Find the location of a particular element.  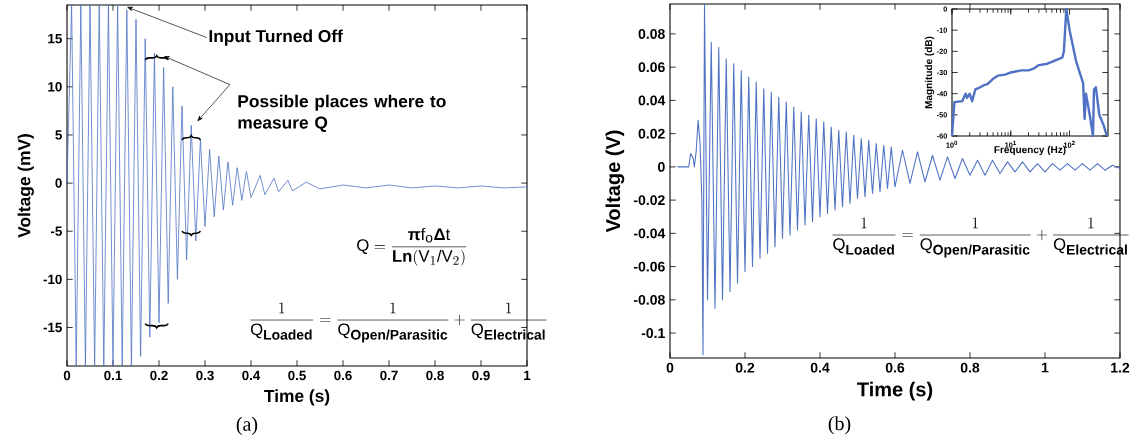

x-tick-label: 0.1 is located at coordinates (113, 375).